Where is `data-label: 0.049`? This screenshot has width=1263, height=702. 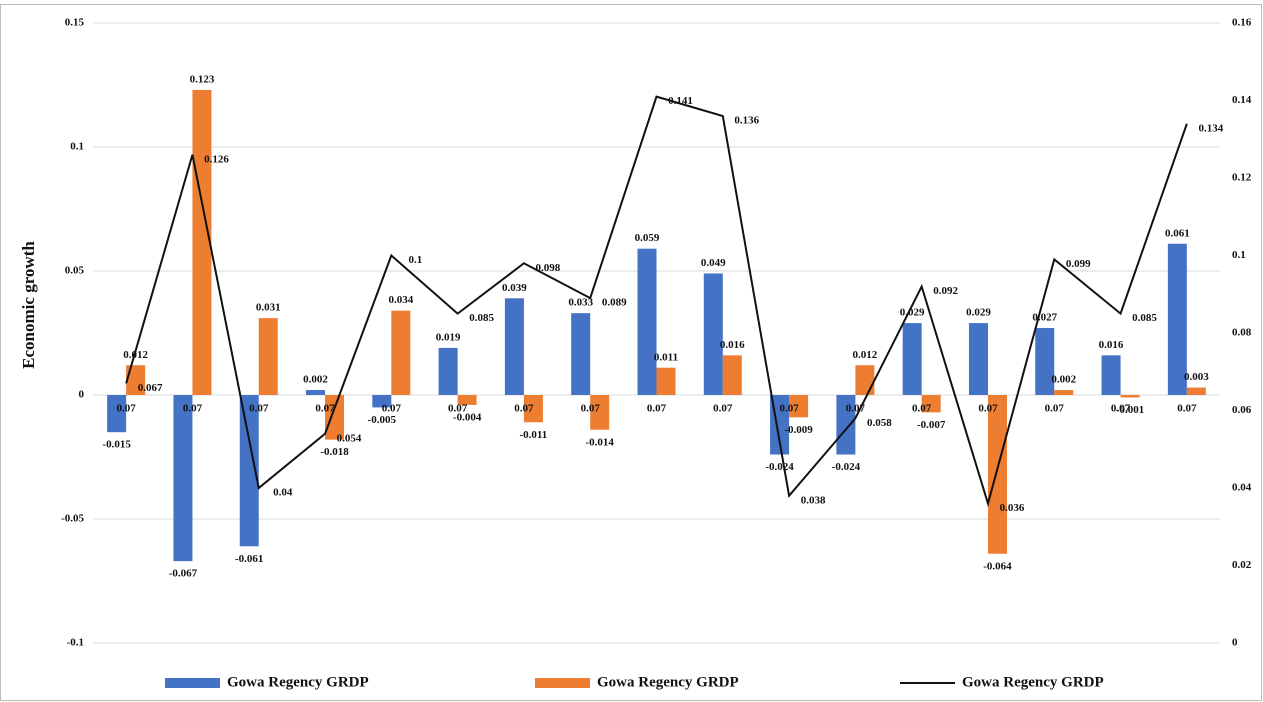
data-label: 0.049 is located at coordinates (713, 263).